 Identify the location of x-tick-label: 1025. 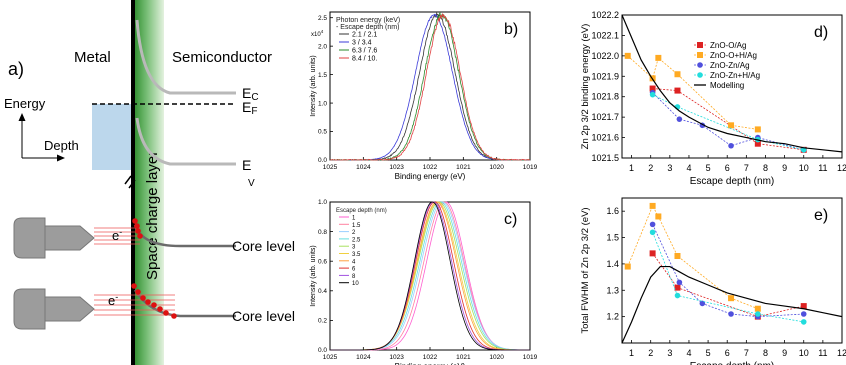
(330, 357).